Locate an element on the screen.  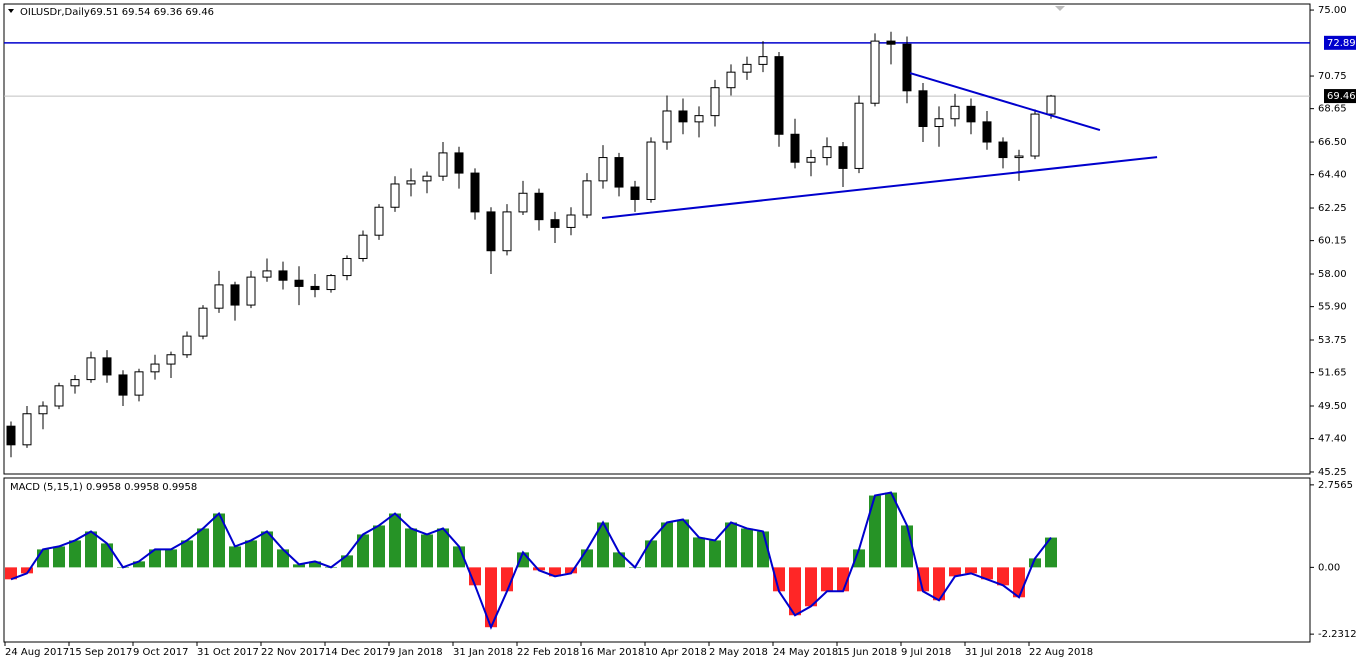
x-tick-label: 31 Jul 2018 is located at coordinates (993, 652).